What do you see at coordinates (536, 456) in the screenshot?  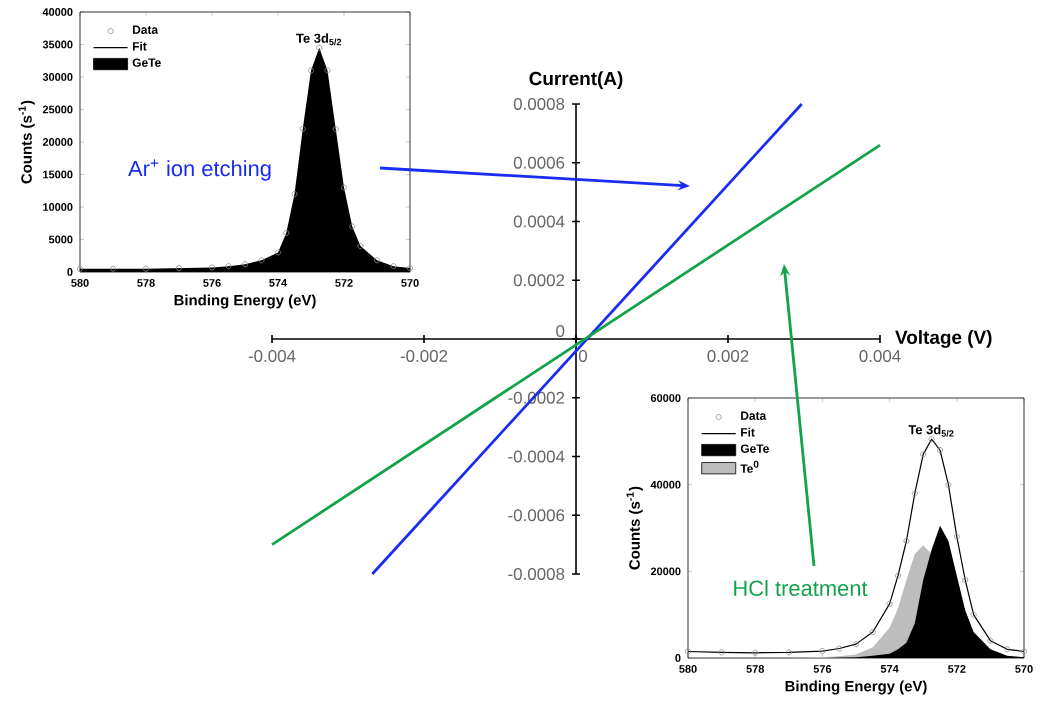 I see `y-tick-label: -0.0004` at bounding box center [536, 456].